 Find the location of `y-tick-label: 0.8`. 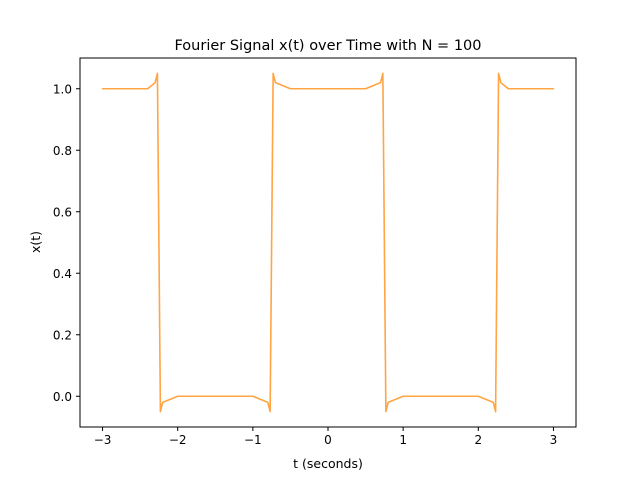

y-tick-label: 0.8 is located at coordinates (62, 151).